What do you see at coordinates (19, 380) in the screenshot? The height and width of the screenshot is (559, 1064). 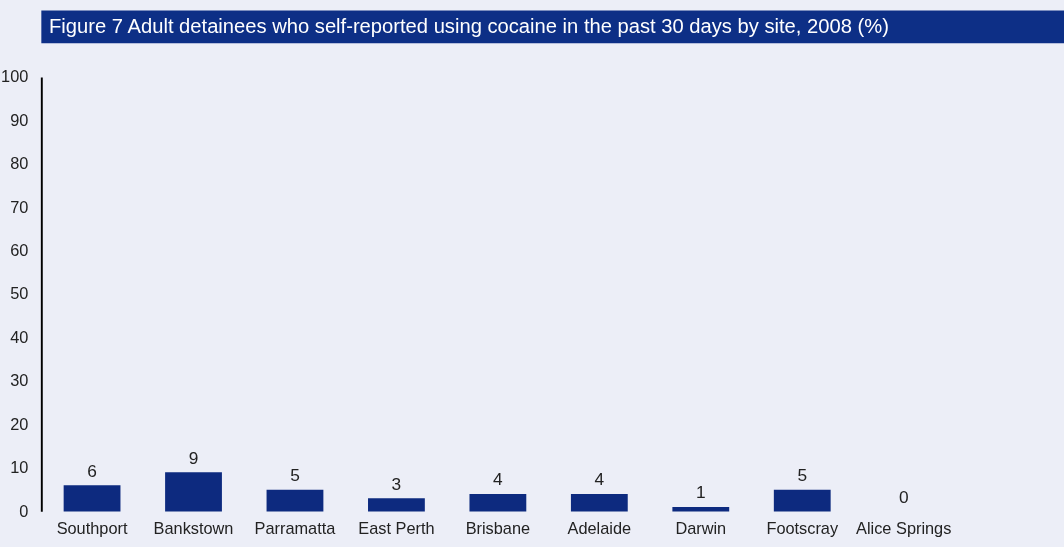 I see `y-tick-label: 30` at bounding box center [19, 380].